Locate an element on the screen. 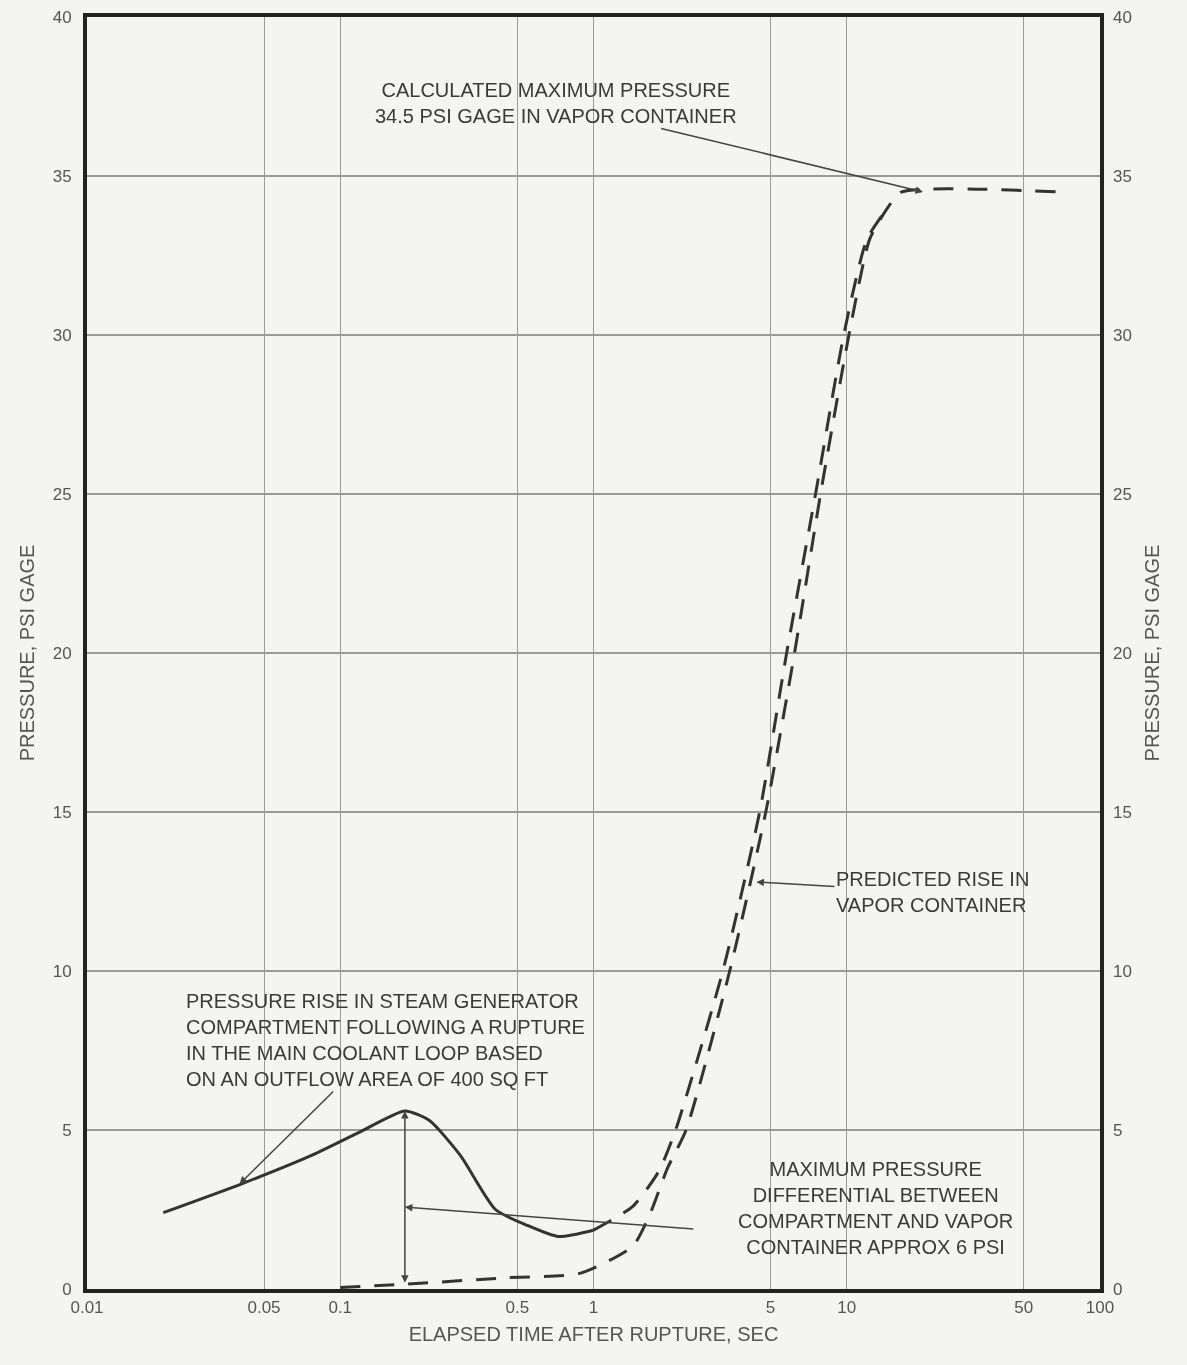 This screenshot has width=1187, height=1365. annotation: PRESSURE RISE IN STEAM GENERATOR COMPARTMENT FOLLOWING A RUPTURE IN THE MAIN COOLANT LOOP BASED ON AN OUTFLOW AREA OF 400 SQ FT is located at coordinates (385, 1040).